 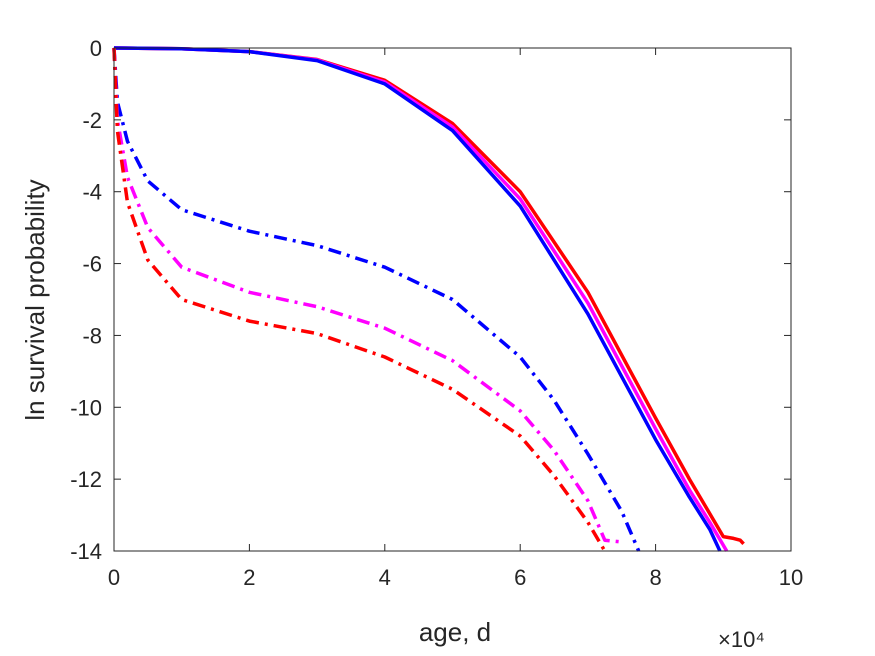 I want to click on y-tick-label: -4, so click(x=92, y=192).